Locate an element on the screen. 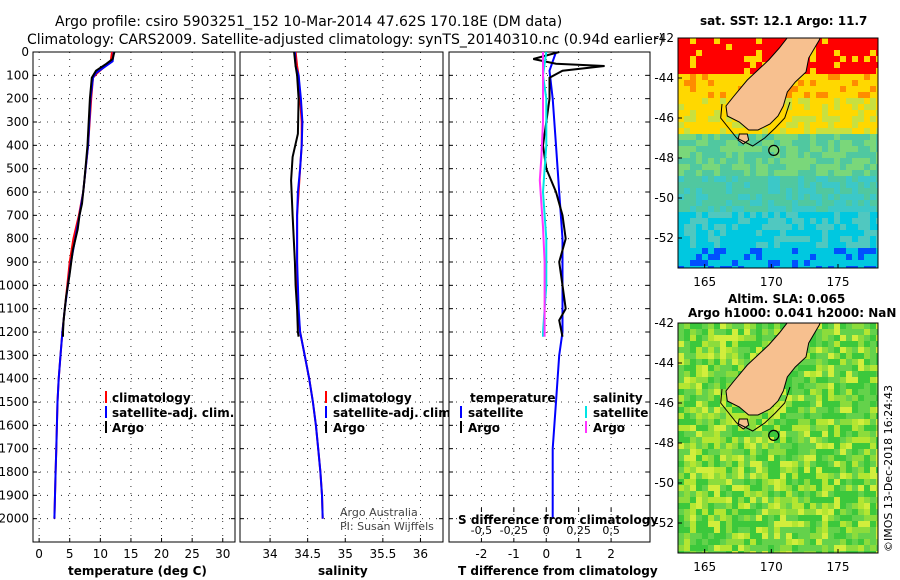  y-tick-label: 1900 is located at coordinates (14, 495).